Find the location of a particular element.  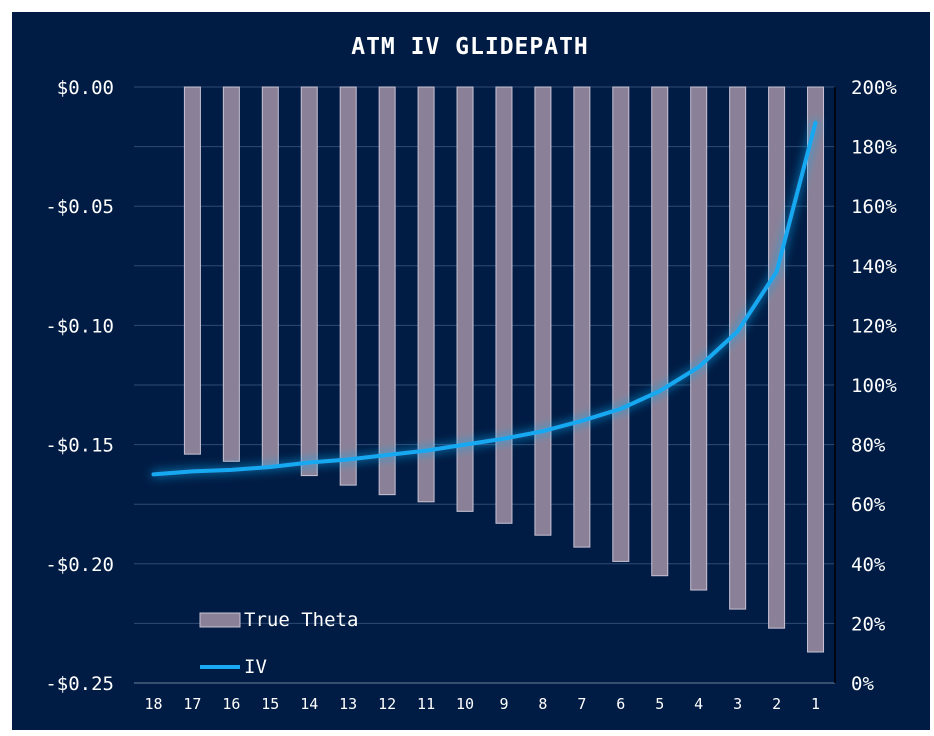

y-left-tick-label: -$0.10 is located at coordinates (79, 326).